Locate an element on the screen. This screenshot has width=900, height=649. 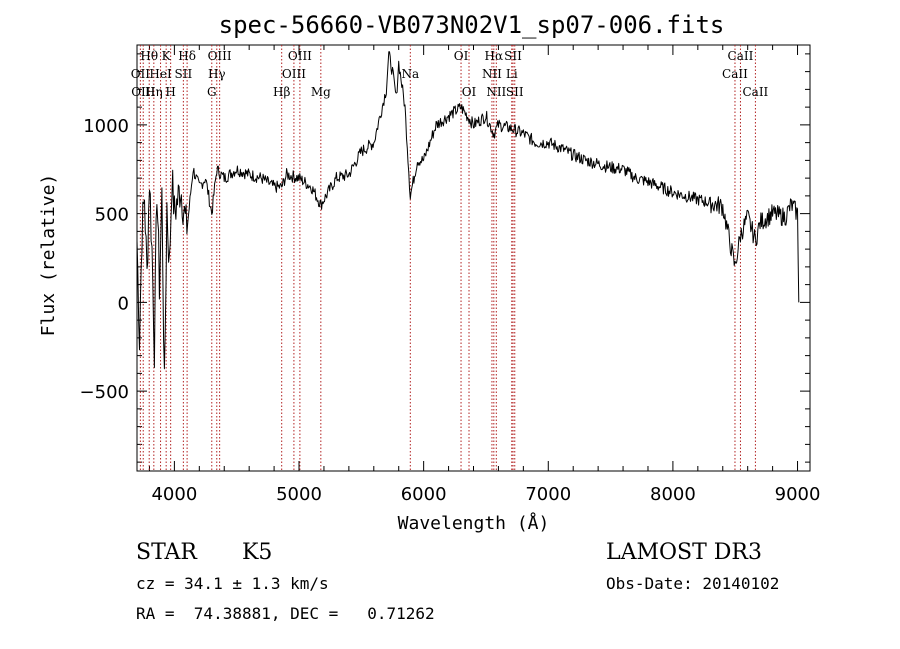
spectral-line-label: HeI is located at coordinates (160, 74).